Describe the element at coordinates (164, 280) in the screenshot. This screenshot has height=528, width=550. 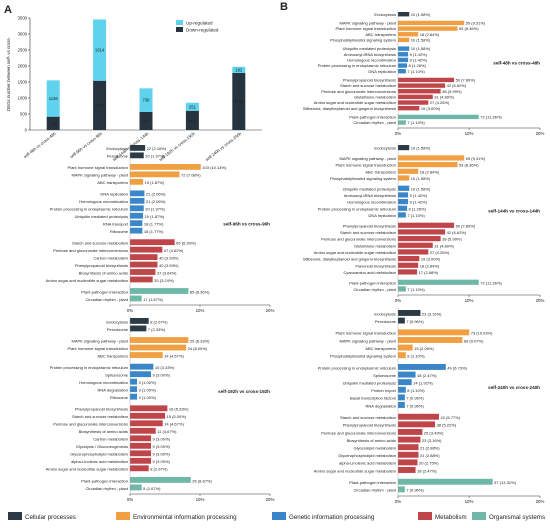
I see `panel-c-value-label: 33 (3.24%)` at that location.